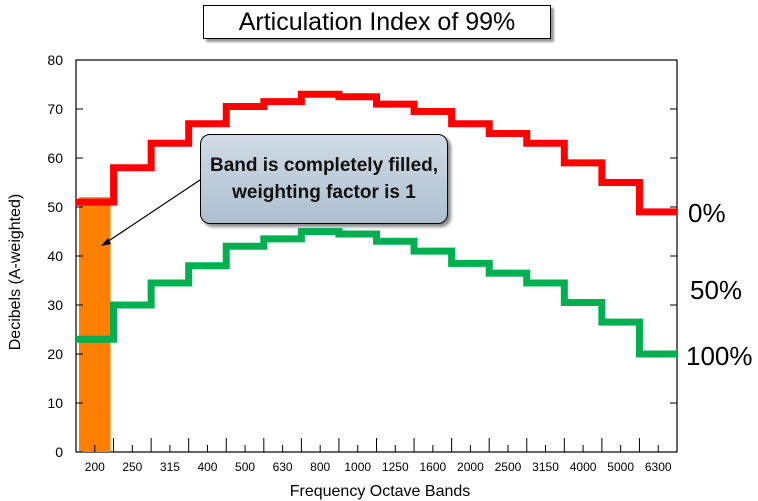 Image resolution: width=758 pixels, height=501 pixels. I want to click on right-label-0pct: 0%, so click(707, 213).